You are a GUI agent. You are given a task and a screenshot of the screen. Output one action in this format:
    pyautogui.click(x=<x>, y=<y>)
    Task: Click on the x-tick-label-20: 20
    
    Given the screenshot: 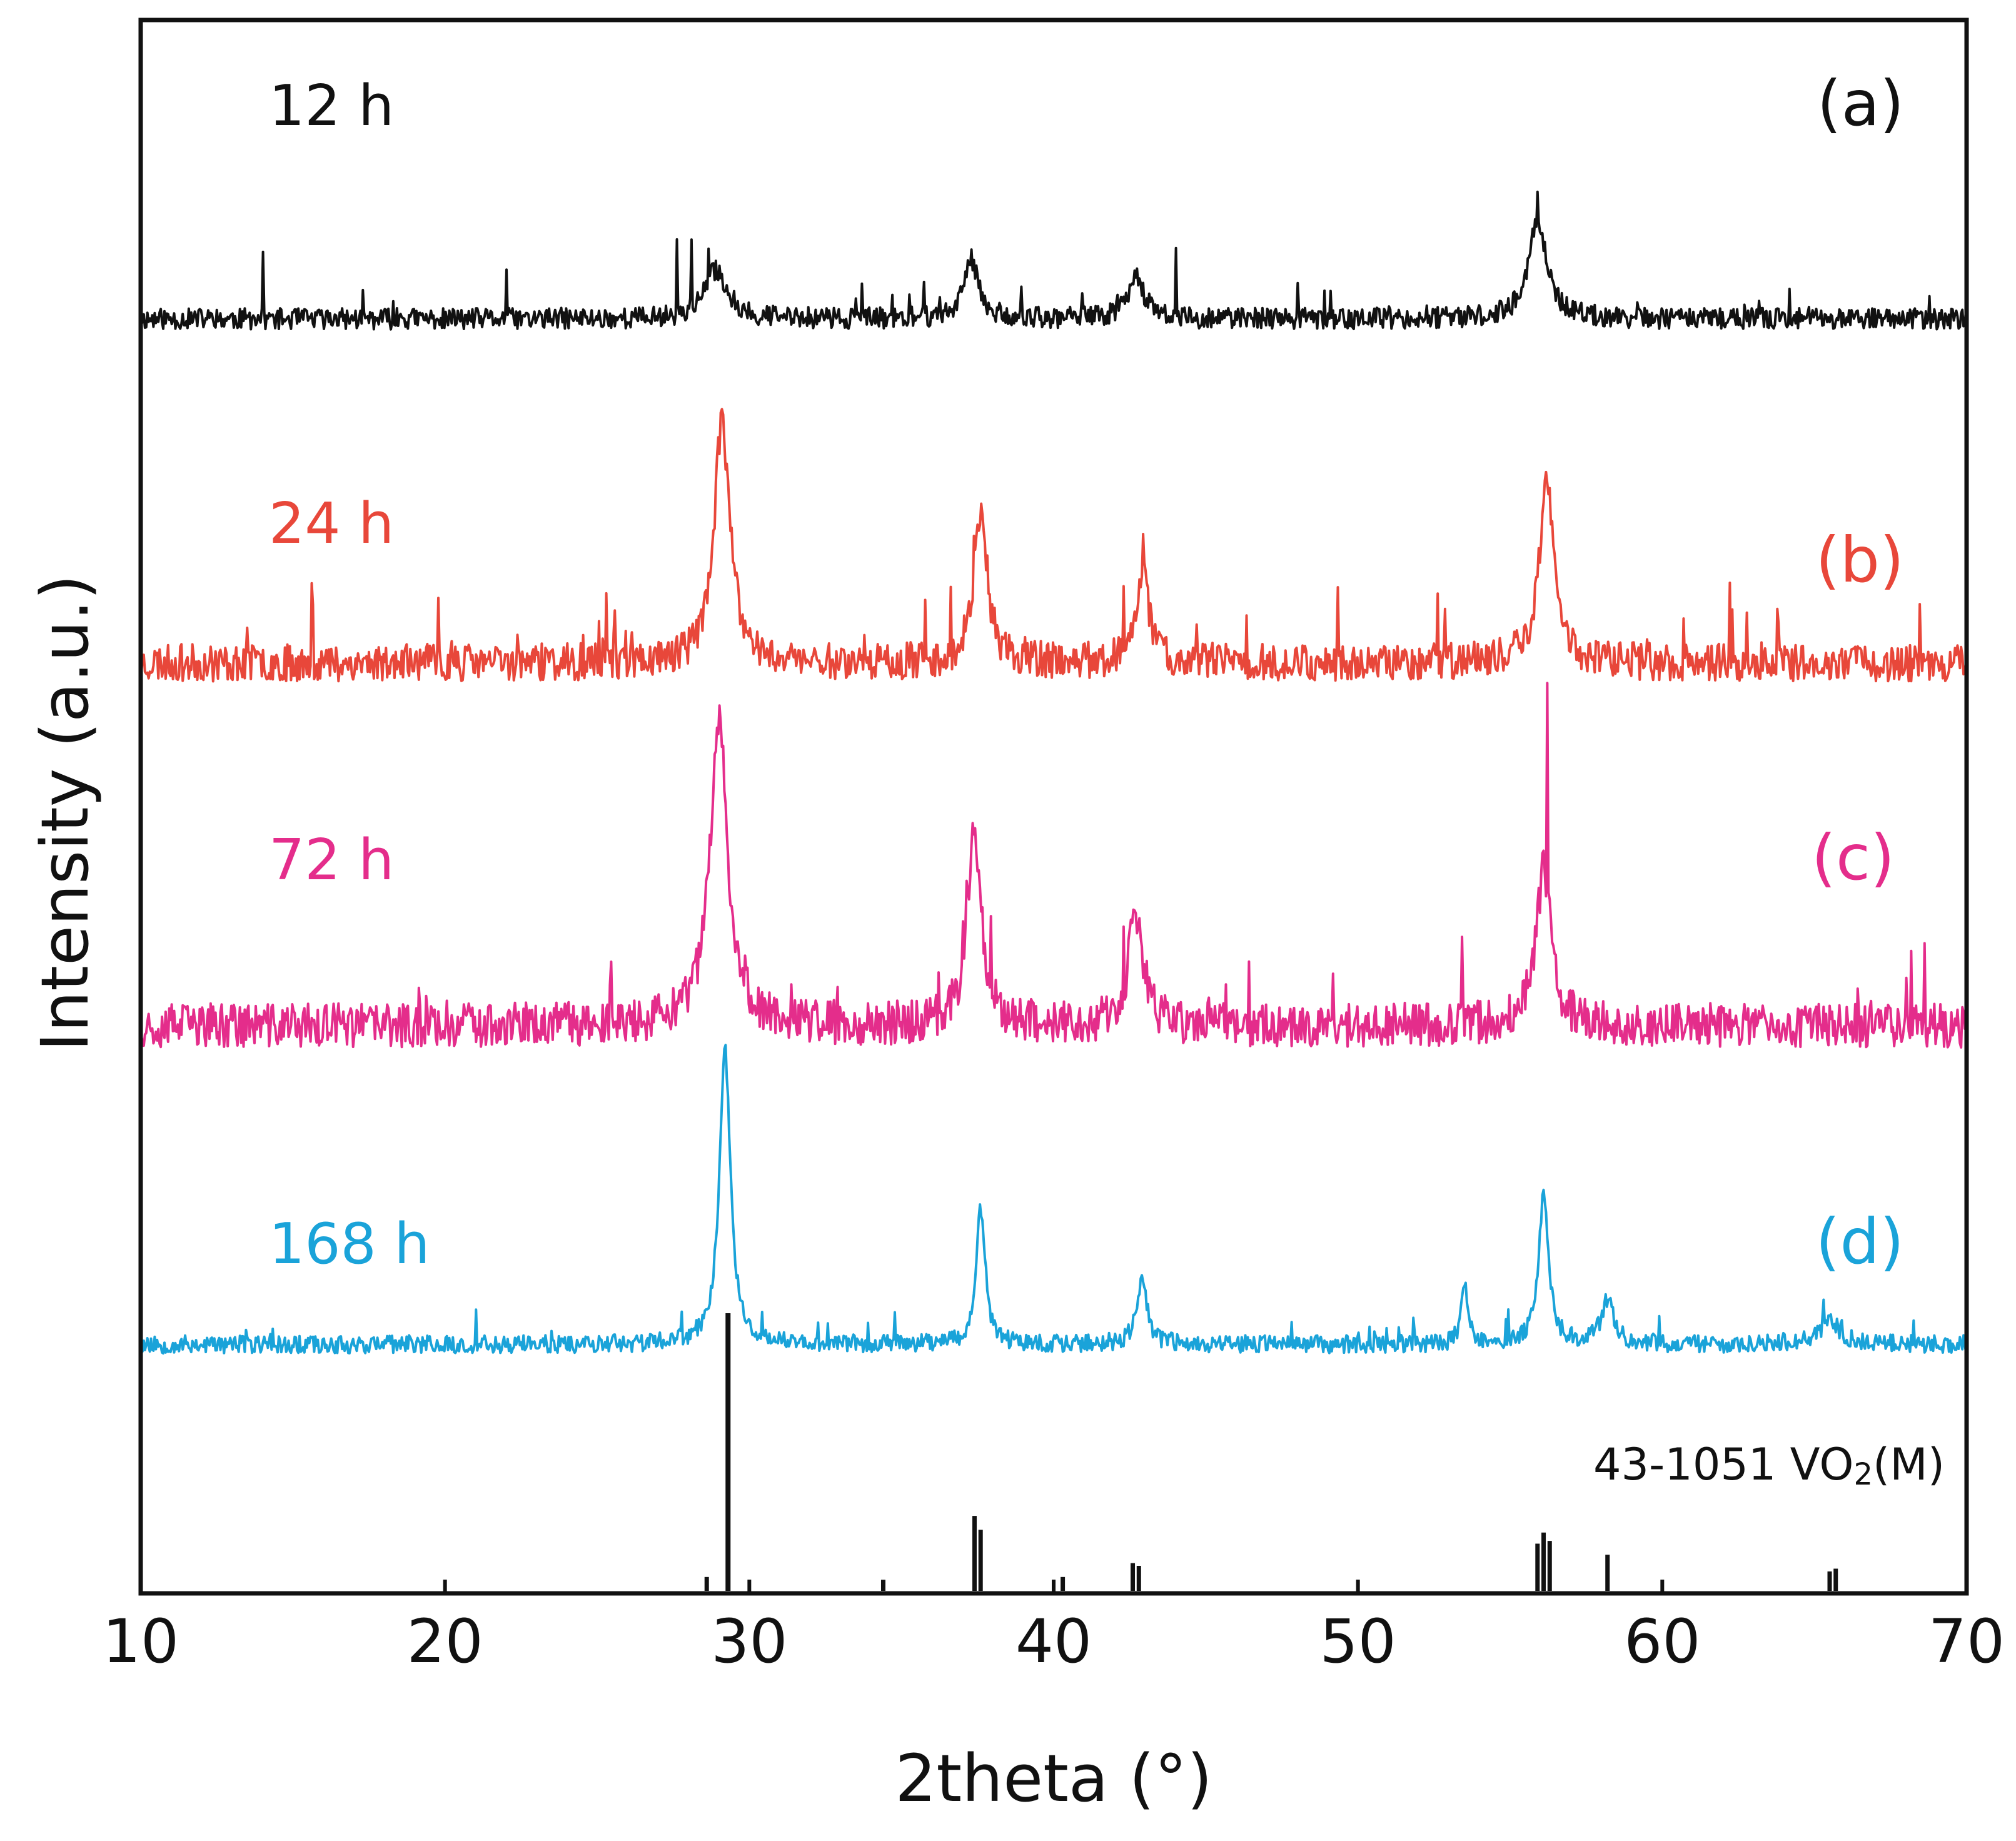 What is the action you would take?
    pyautogui.click(x=445, y=1641)
    